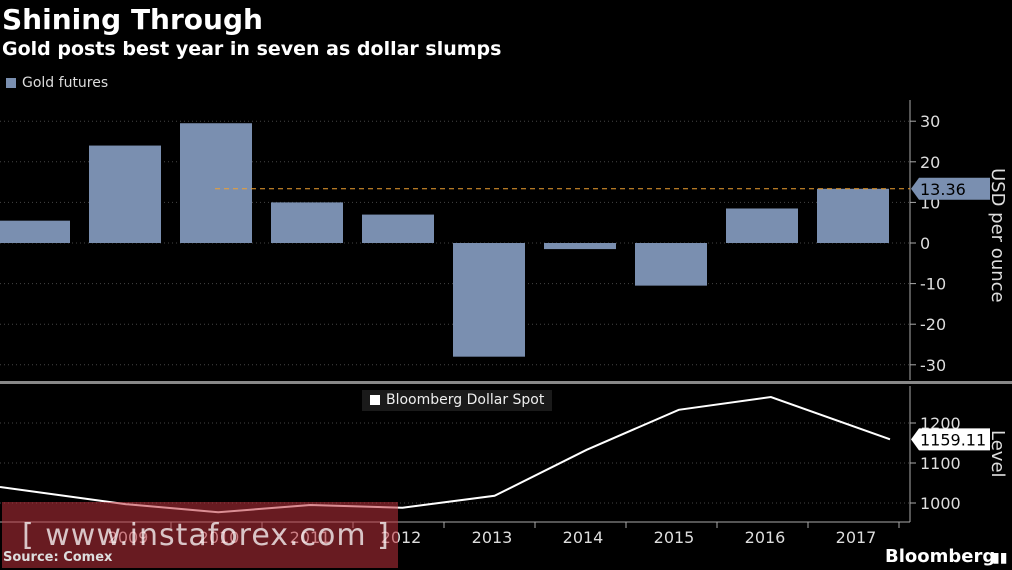 The width and height of the screenshot is (1012, 570). What do you see at coordinates (933, 324) in the screenshot?
I see `ytick-label-top-5: -20` at bounding box center [933, 324].